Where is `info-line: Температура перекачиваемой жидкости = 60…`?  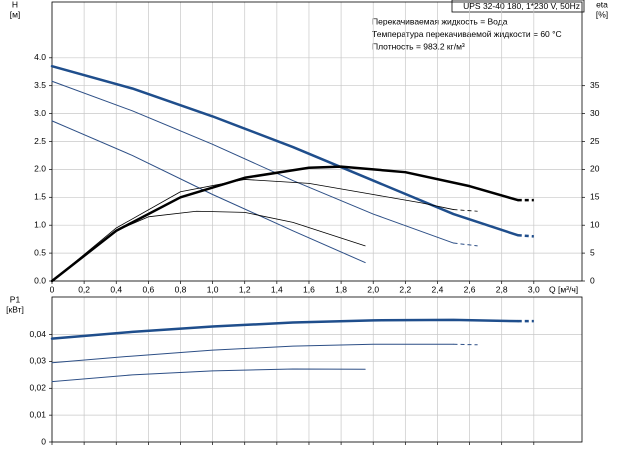 info-line: Температура перекачиваемой жидкости = 60… is located at coordinates (467, 34).